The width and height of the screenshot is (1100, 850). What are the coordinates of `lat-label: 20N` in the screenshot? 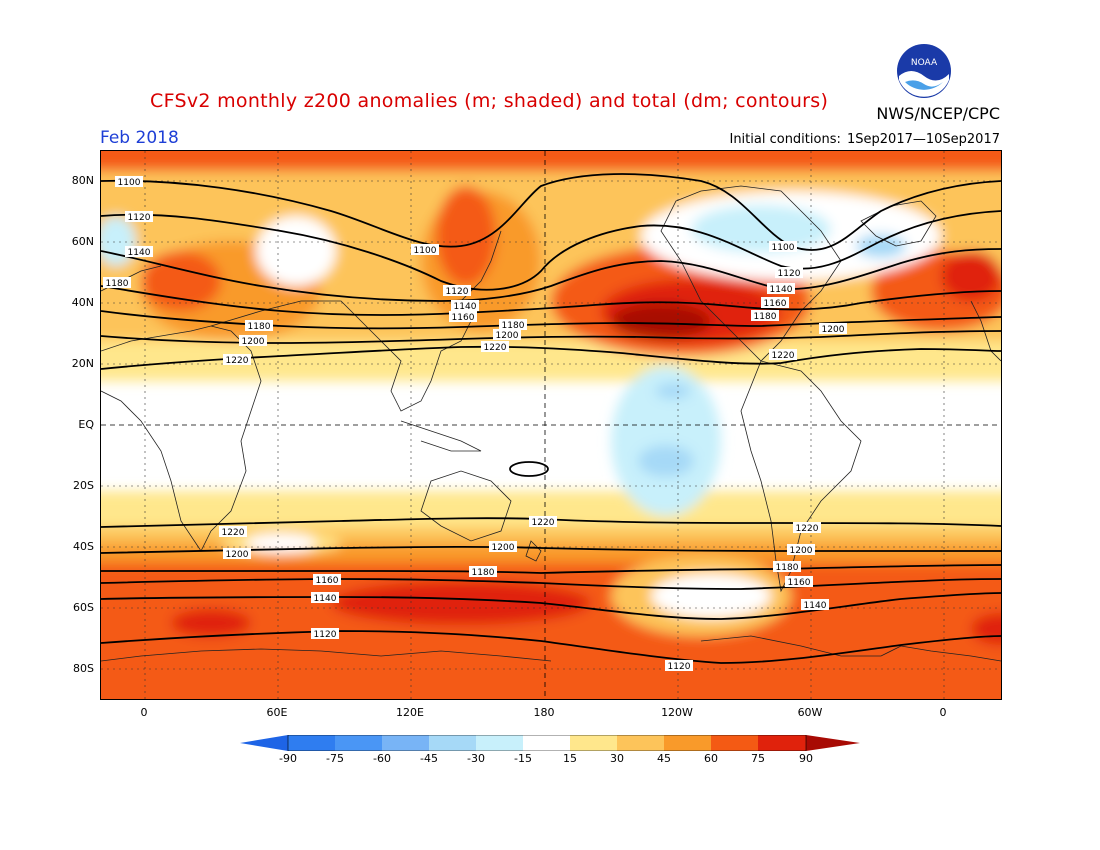 It's located at (82, 363).